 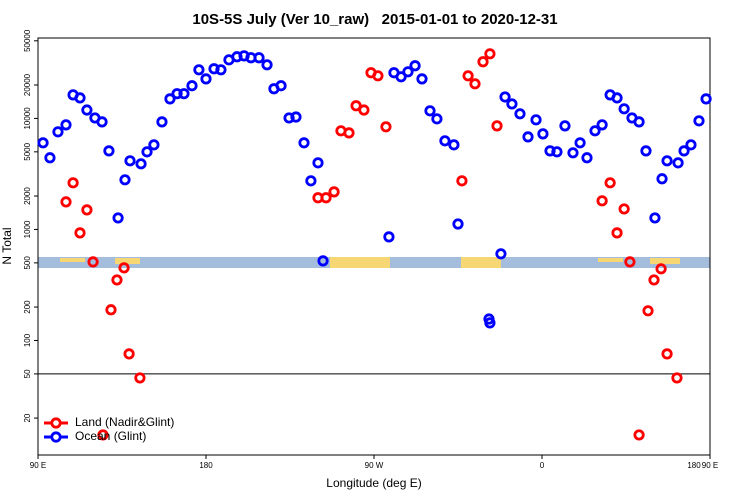 I want to click on x-axis-label: Longitude (deg E), so click(x=373, y=483).